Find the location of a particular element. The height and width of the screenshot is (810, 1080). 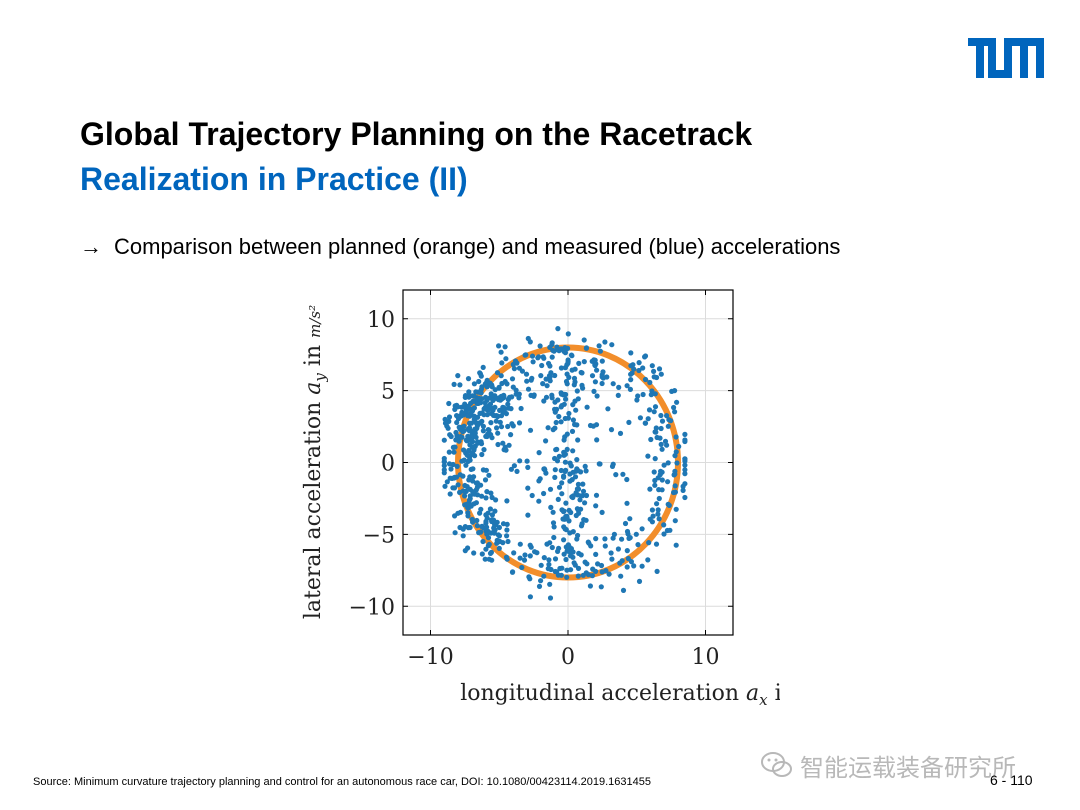

y-tick-label: −10 is located at coordinates (372, 607).